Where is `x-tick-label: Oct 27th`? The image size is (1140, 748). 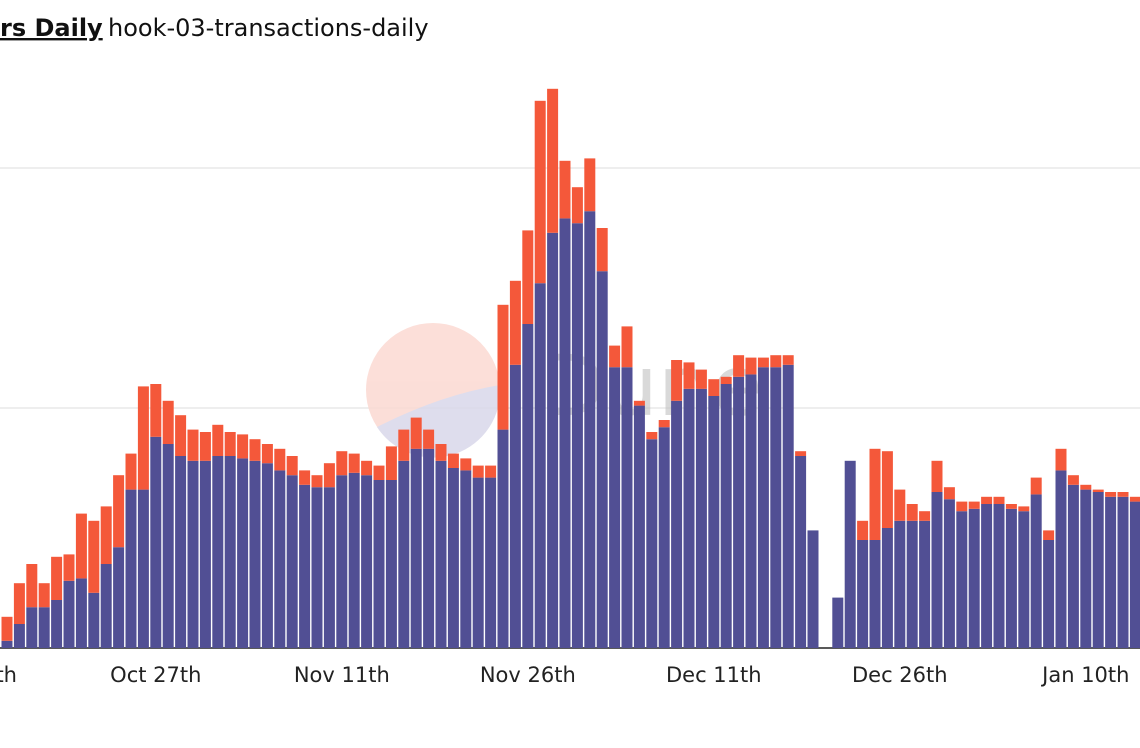 x-tick-label: Oct 27th is located at coordinates (155, 675).